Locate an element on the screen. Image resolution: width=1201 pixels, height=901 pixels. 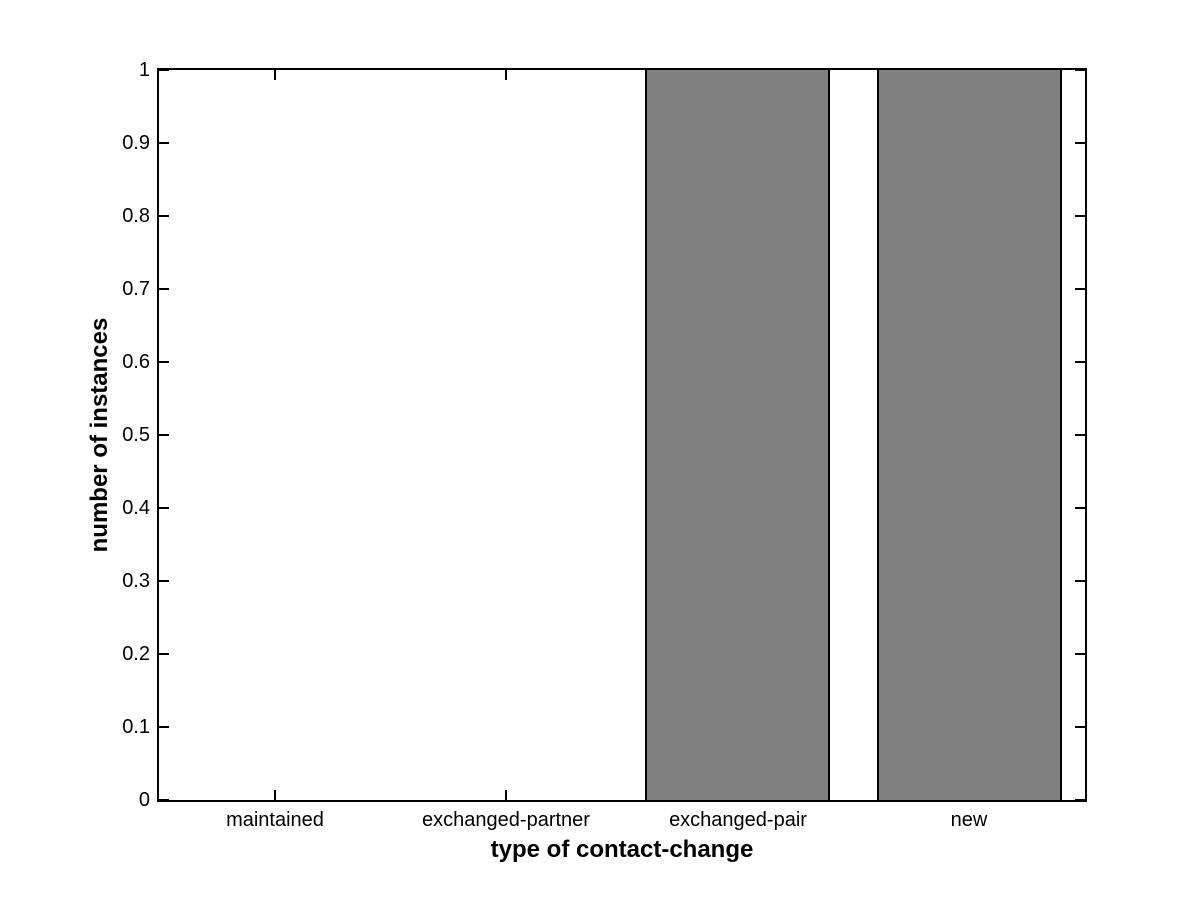
y-tick-label: 0.2 is located at coordinates (136, 654).